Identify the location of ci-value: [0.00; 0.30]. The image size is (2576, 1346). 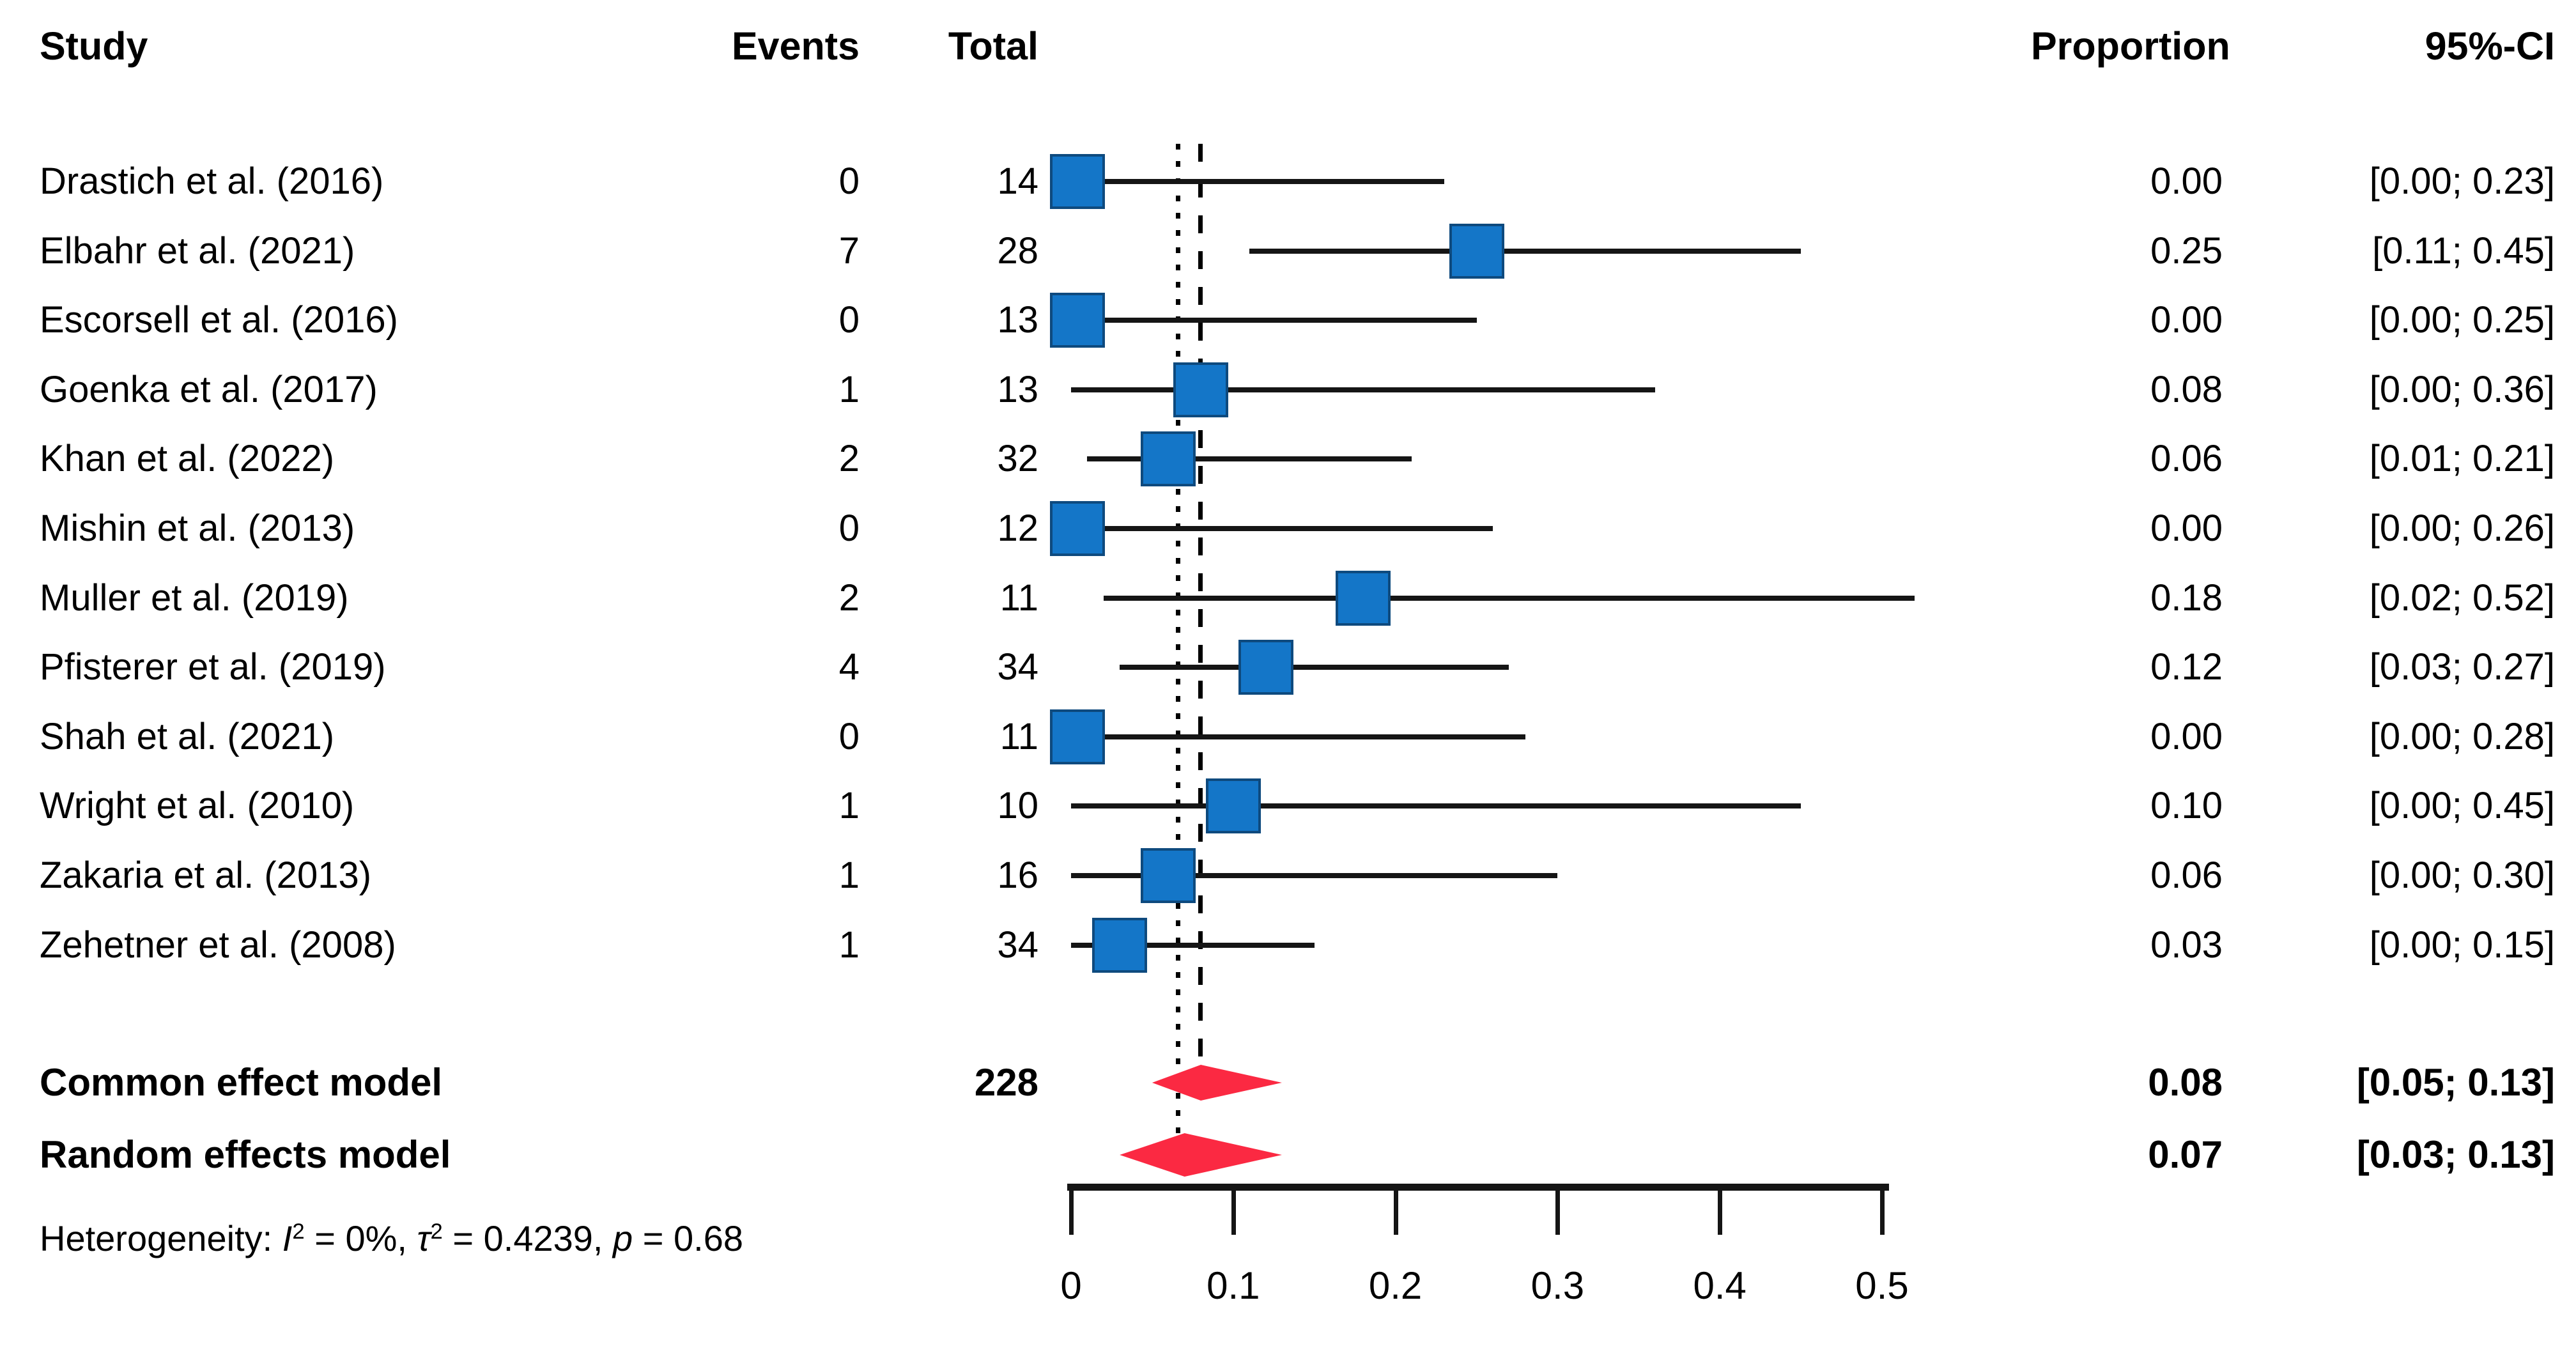
(2462, 875).